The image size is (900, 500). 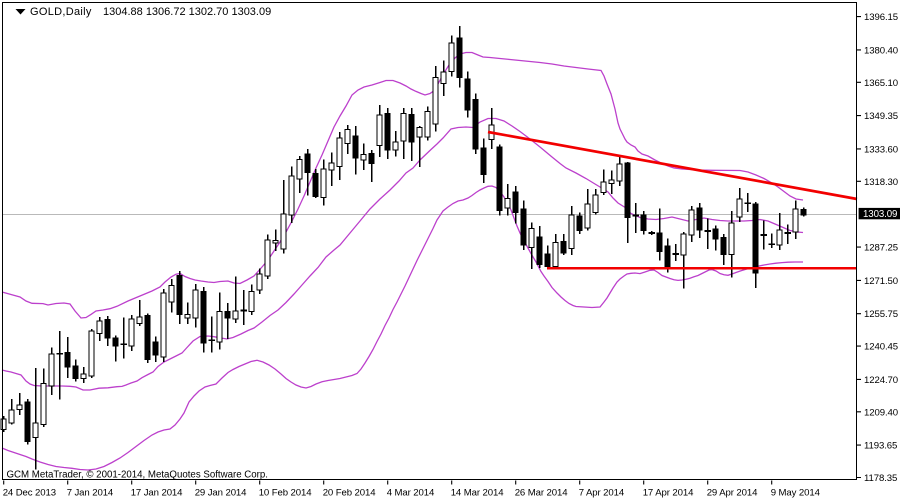 What do you see at coordinates (881, 182) in the screenshot?
I see `svg-text: 1318.30` at bounding box center [881, 182].